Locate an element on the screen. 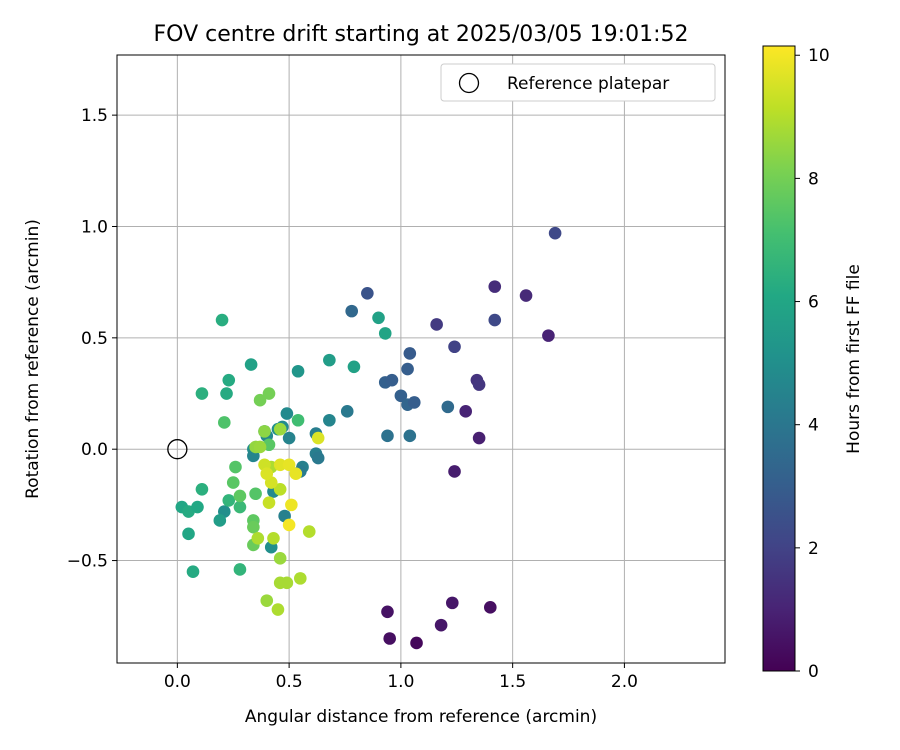 The width and height of the screenshot is (900, 750). legend-label: Reference platepar is located at coordinates (588, 84).